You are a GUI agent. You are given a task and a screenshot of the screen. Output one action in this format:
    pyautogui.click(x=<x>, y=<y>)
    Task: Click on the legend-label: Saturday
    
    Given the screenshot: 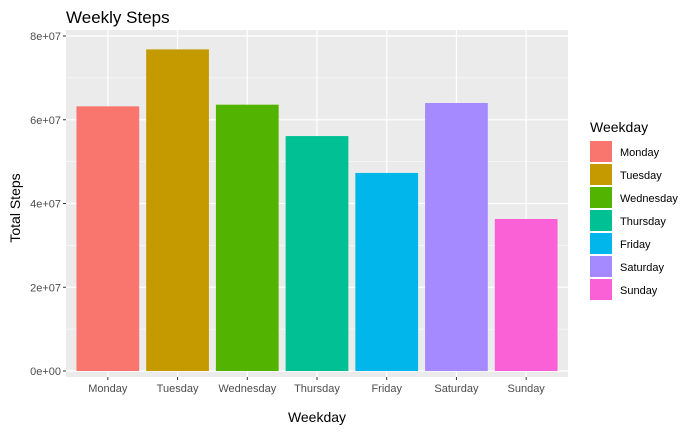 What is the action you would take?
    pyautogui.click(x=642, y=268)
    